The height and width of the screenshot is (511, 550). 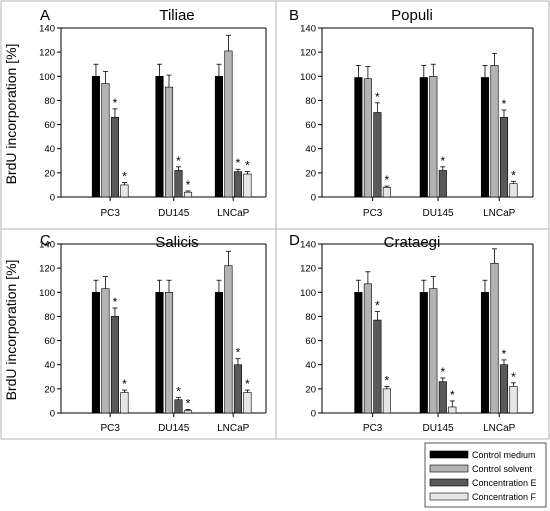 I want to click on panel-title: Tiliae, so click(x=176, y=15).